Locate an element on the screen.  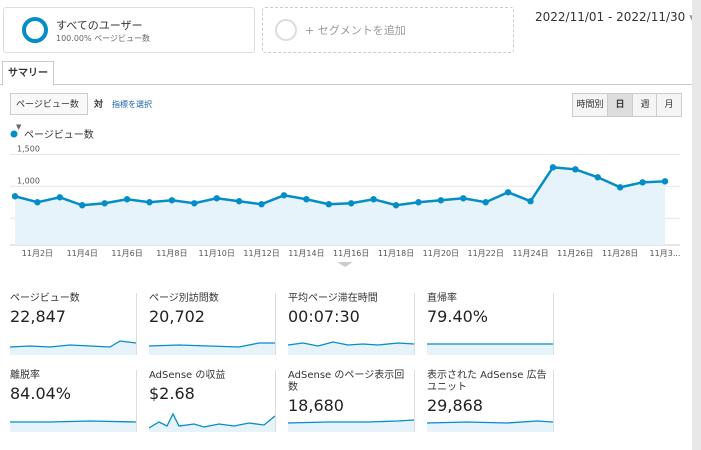
vs-label: 対 is located at coordinates (99, 105).